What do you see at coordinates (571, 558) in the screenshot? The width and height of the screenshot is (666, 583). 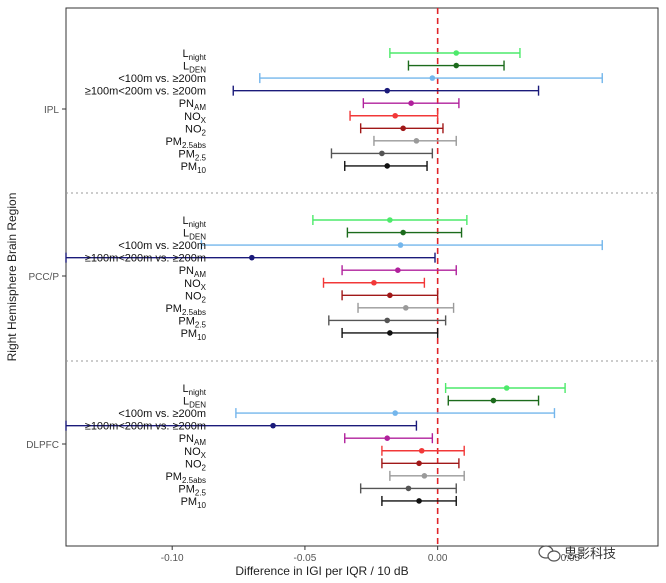 I see `x-tick-label: 0.05` at bounding box center [571, 558].